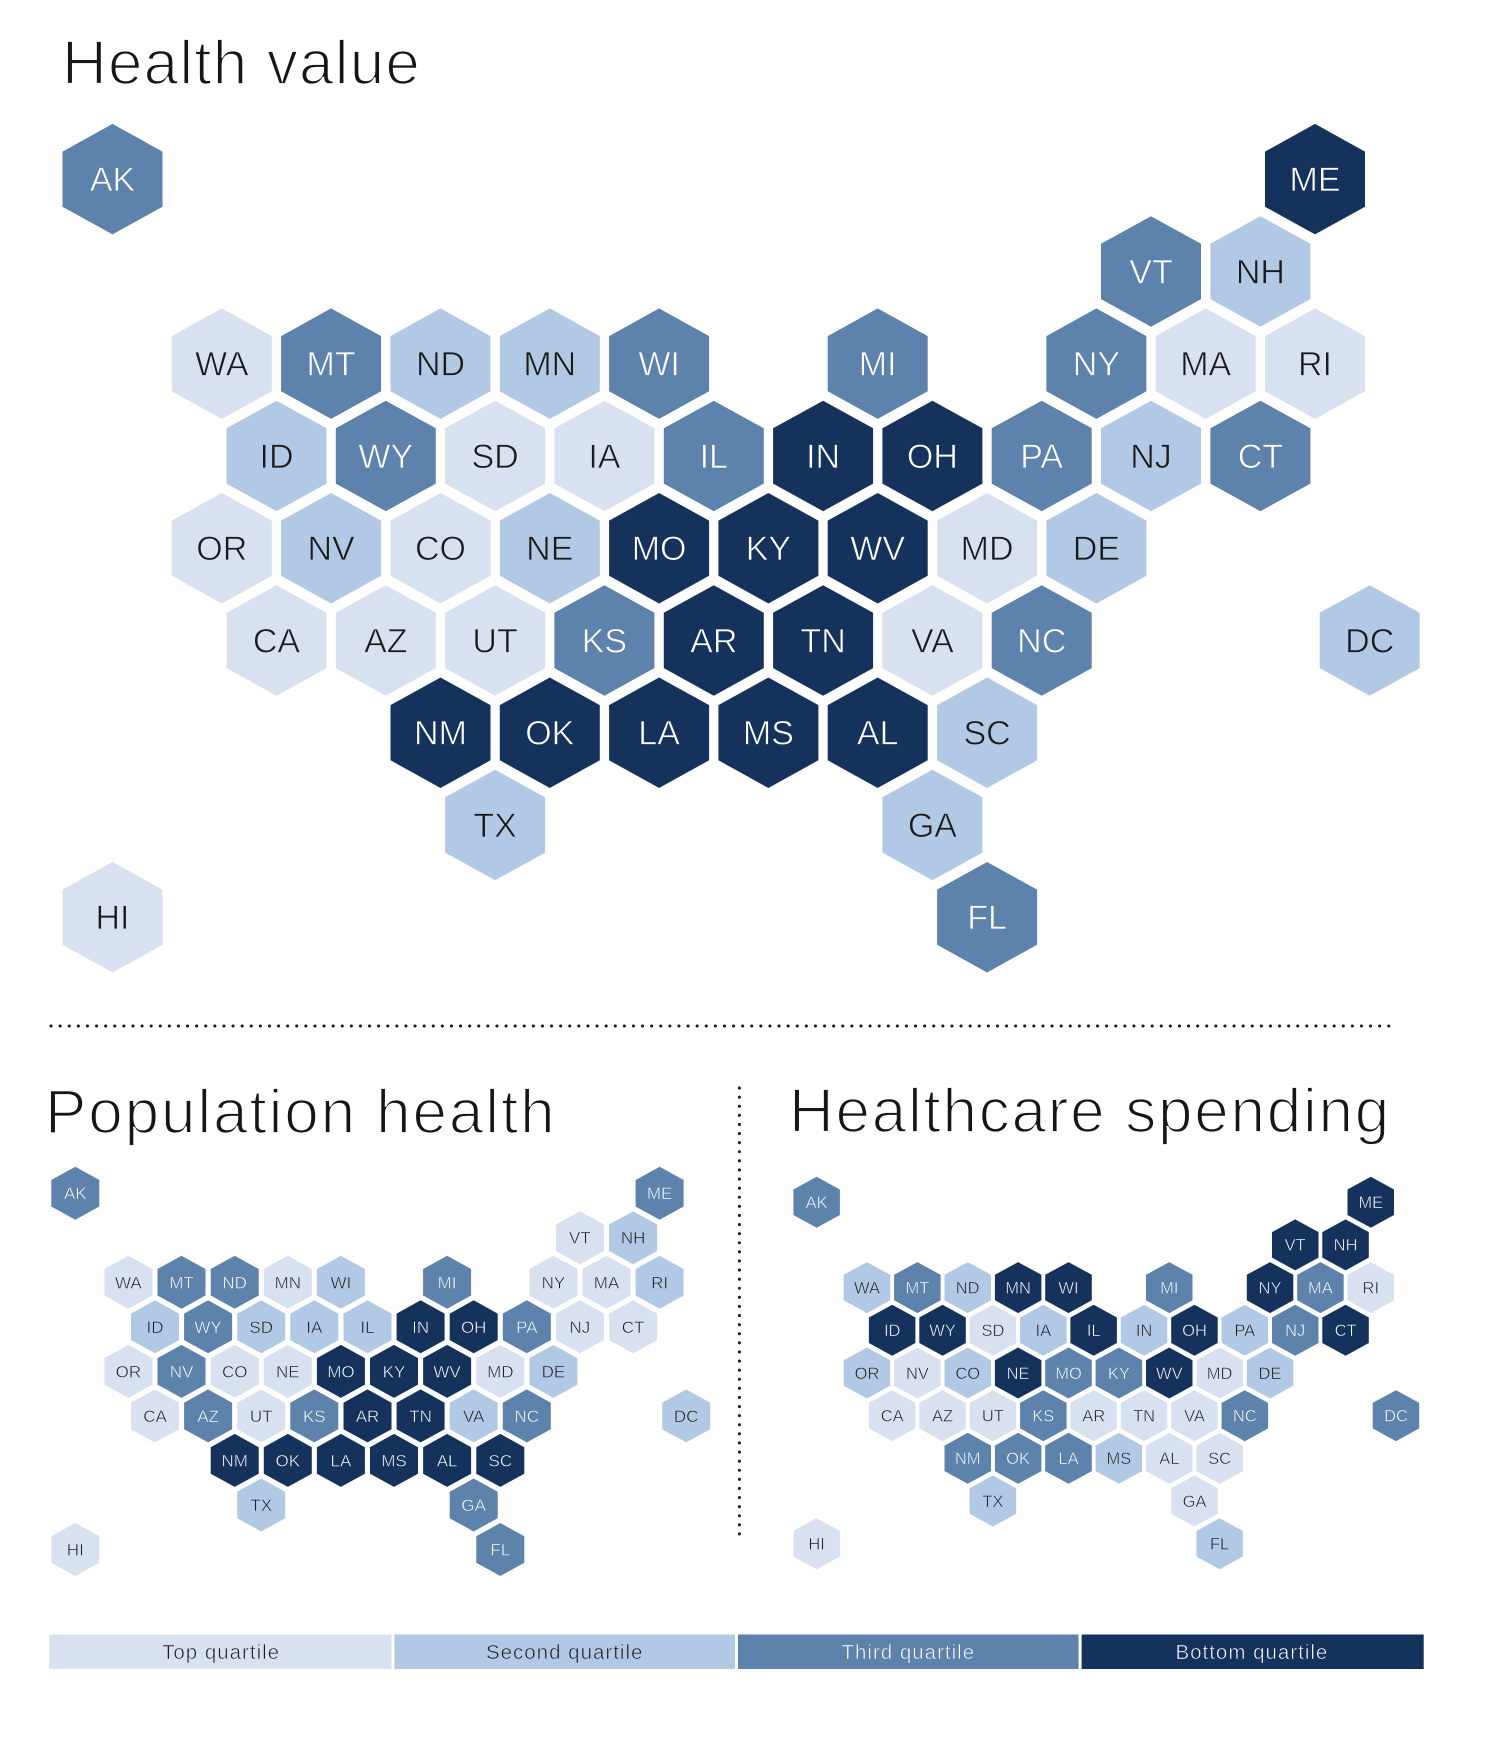 This screenshot has width=1500, height=1738. I want to click on svg-text: MN, so click(1018, 1288).